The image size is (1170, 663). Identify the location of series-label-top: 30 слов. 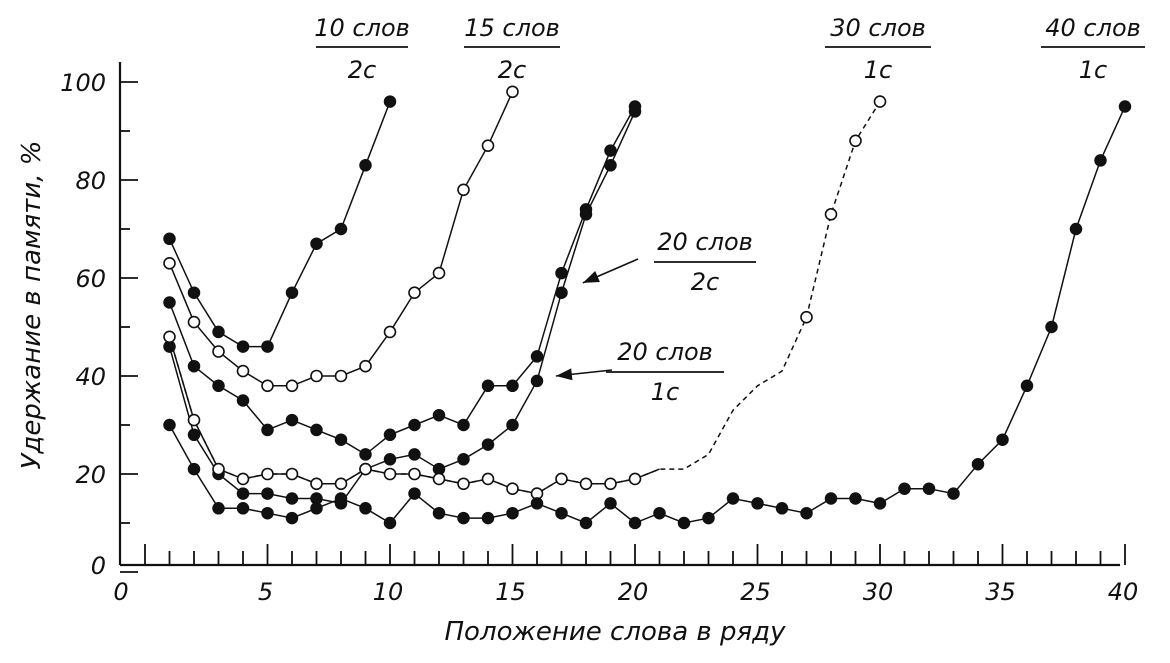
(878, 28).